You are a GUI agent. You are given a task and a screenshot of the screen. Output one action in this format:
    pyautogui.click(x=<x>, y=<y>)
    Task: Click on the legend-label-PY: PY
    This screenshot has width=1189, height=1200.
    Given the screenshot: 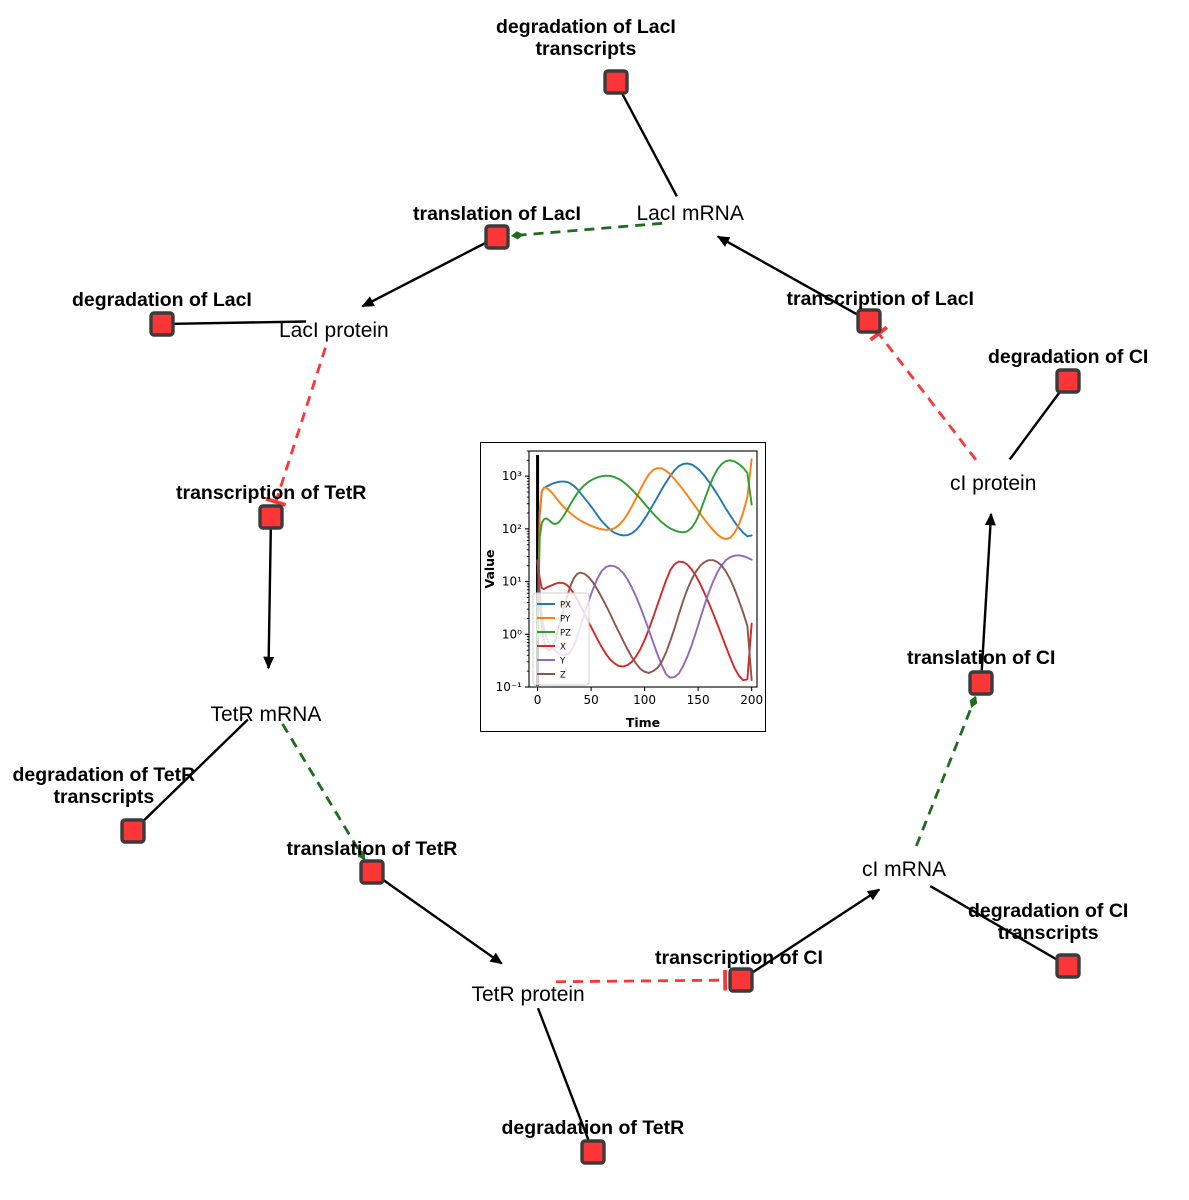 What is the action you would take?
    pyautogui.click(x=565, y=620)
    